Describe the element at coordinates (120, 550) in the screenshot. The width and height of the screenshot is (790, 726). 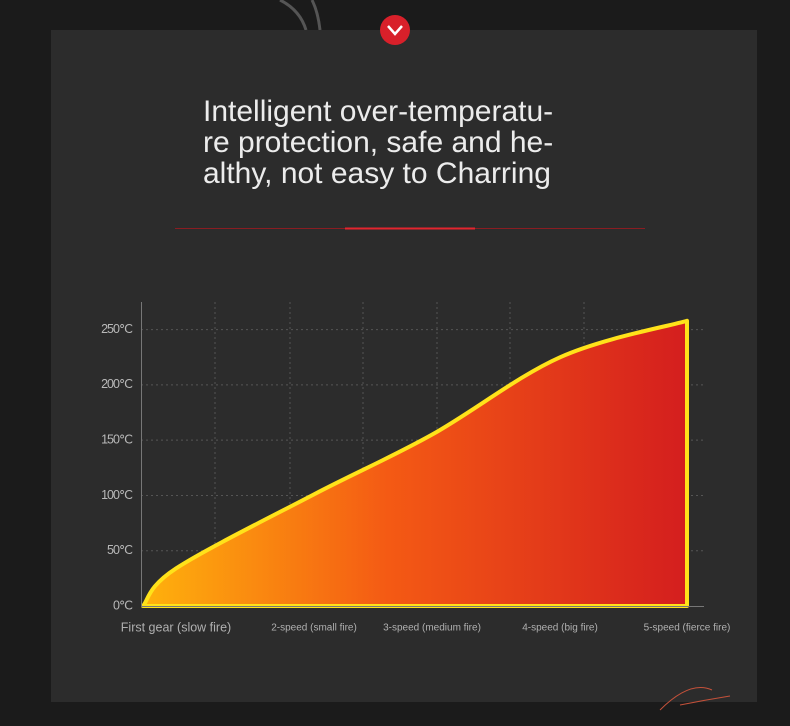
I see `y-tick-label: 50℃` at that location.